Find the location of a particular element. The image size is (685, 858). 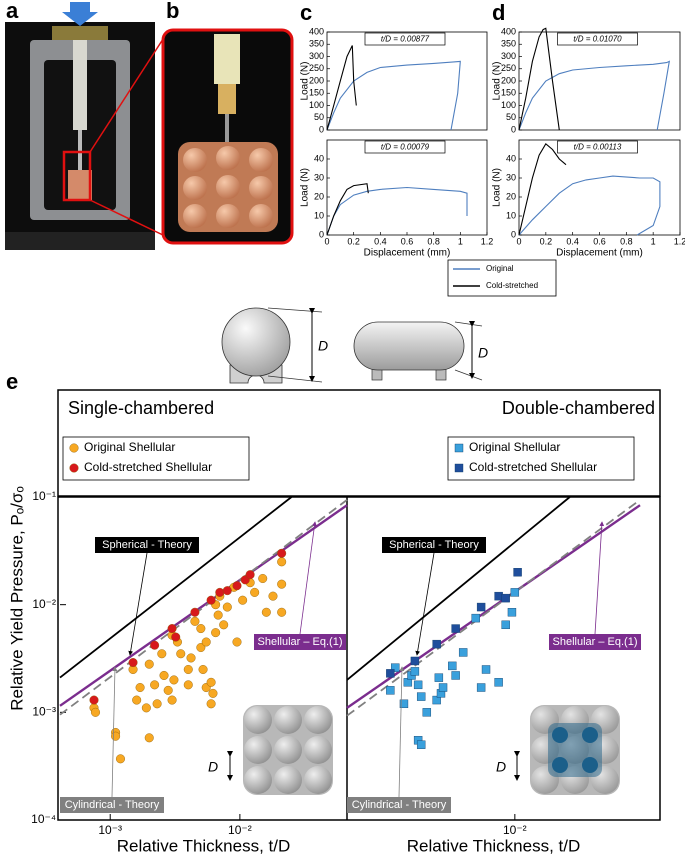

x-axis-label: Displacement (mm) is located at coordinates (599, 253).